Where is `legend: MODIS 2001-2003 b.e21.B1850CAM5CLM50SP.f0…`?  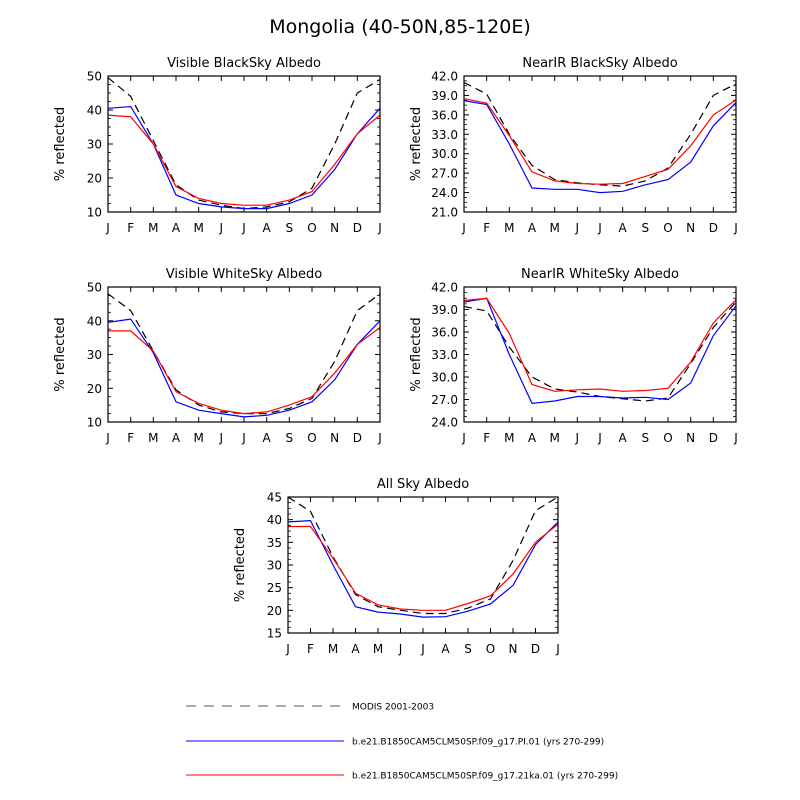 legend: MODIS 2001-2003 b.e21.B1850CAM5CLM50SP.f0… is located at coordinates (402, 742).